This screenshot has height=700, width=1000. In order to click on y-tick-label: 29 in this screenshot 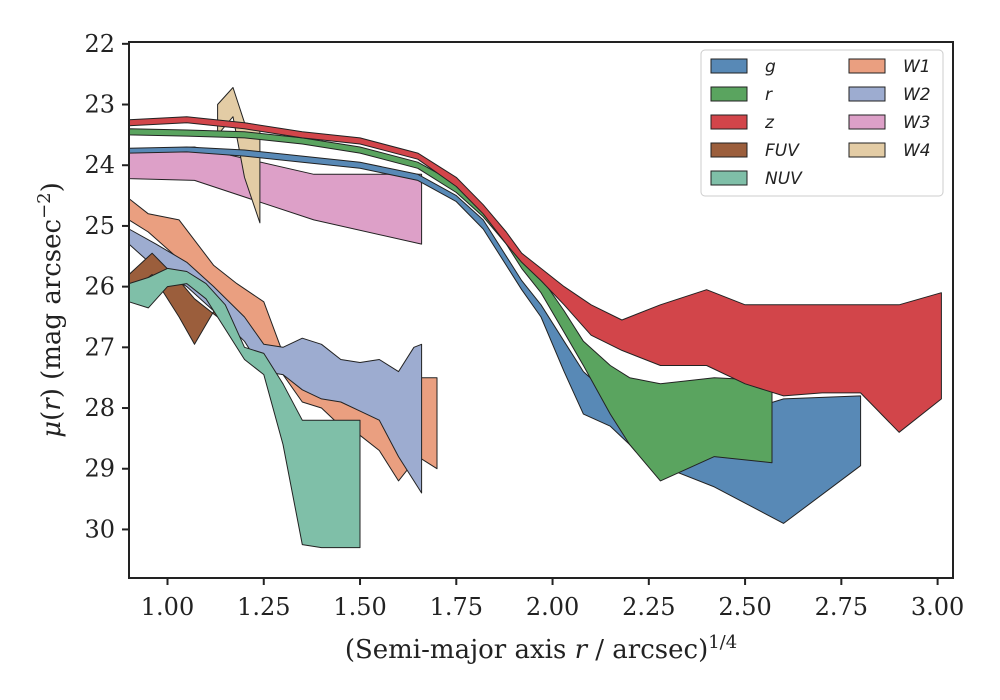, I will do `click(99, 469)`.